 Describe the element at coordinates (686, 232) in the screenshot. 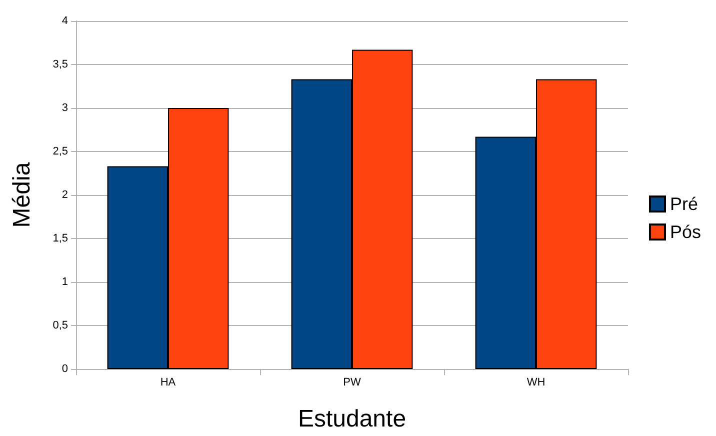

I see `legend-label: Pós` at that location.